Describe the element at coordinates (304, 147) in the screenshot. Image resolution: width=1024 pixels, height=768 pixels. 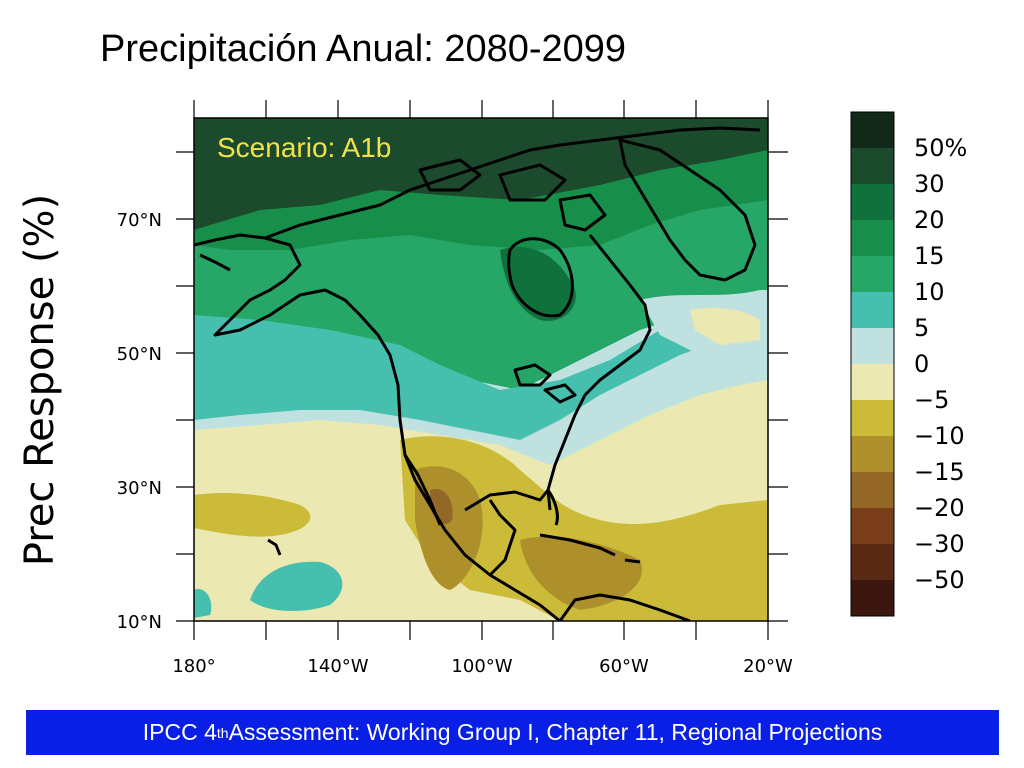
I see `scenario-label: Scenario: A1b` at that location.